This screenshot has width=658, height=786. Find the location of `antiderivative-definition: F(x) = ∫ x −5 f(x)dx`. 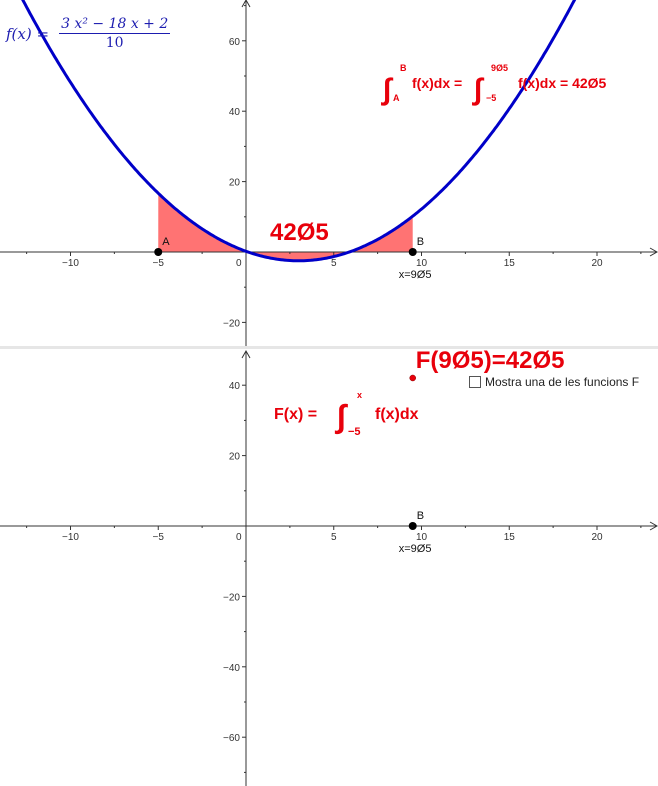

antiderivative-definition: F(x) = ∫ x −5 f(x)dx is located at coordinates (346, 414).